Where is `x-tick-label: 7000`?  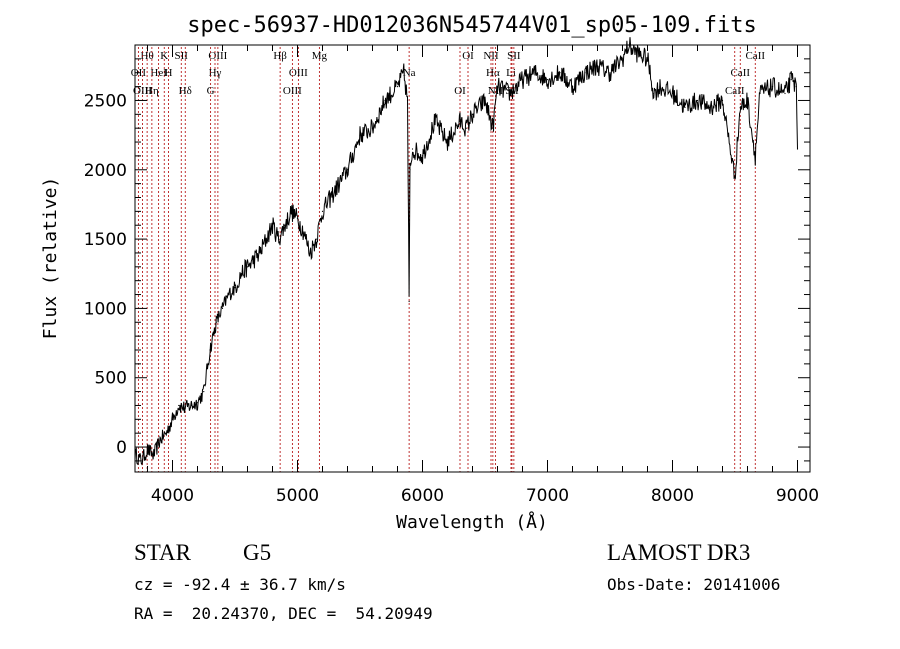
x-tick-label: 7000 is located at coordinates (547, 496).